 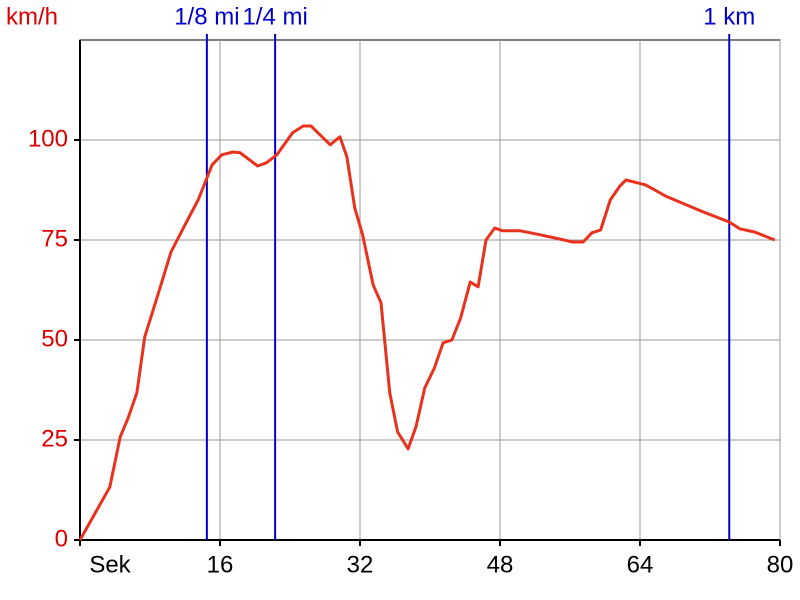 I want to click on y-axis-label: km/h, so click(x=32, y=16).